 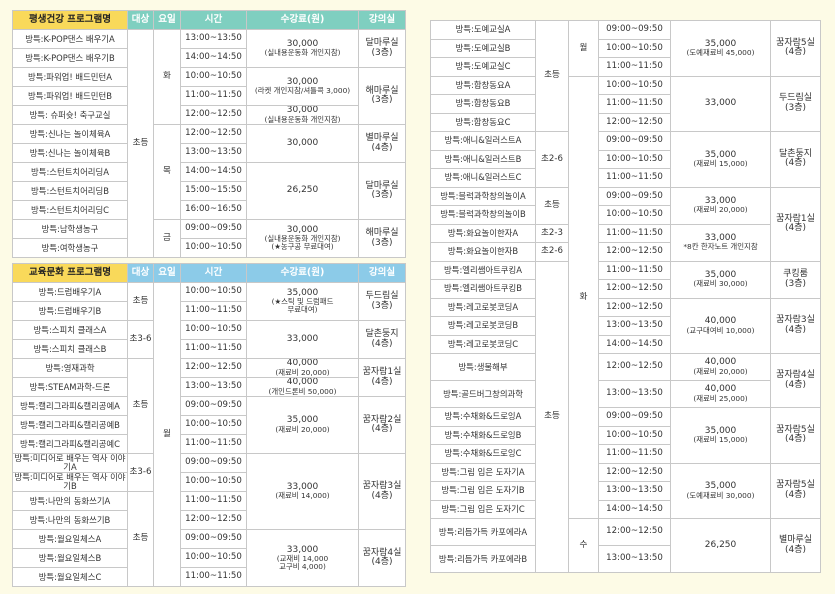 I want to click on fee-cell: 40,000 (교구대여비 10,000), so click(x=720, y=325).